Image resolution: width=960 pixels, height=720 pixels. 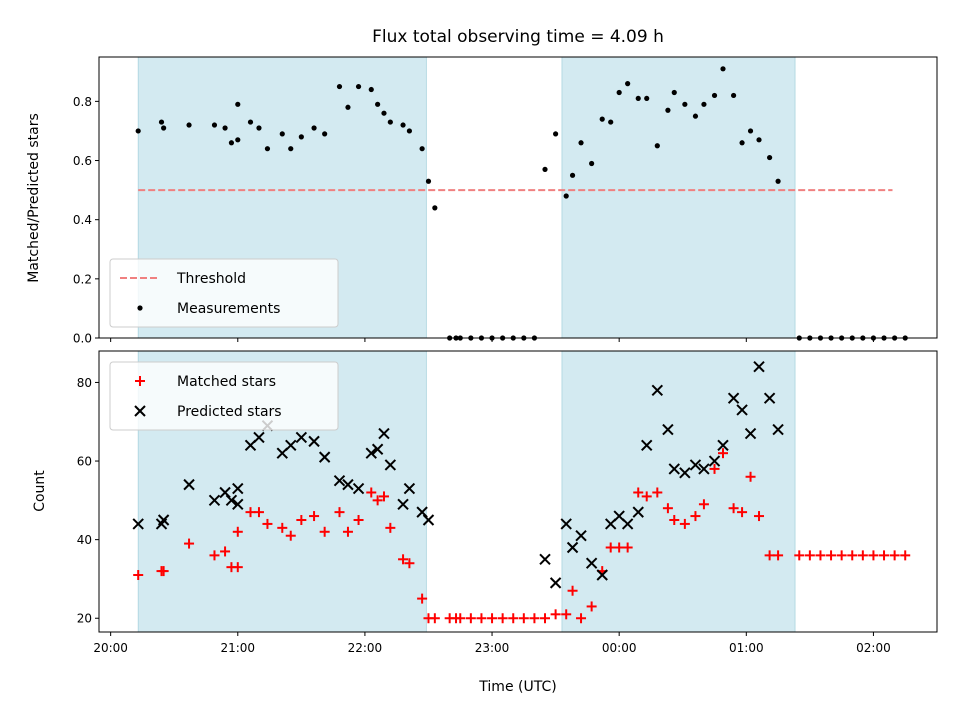 What do you see at coordinates (84, 540) in the screenshot?
I see `bottom-y-tick-label-1: 40` at bounding box center [84, 540].